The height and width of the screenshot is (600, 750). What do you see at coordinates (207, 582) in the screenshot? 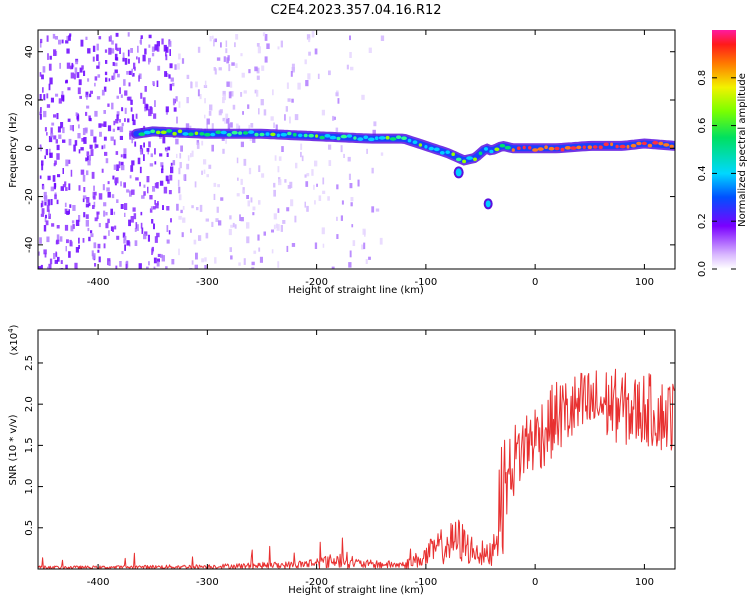
I see `x-tick-label: -300` at bounding box center [207, 582].